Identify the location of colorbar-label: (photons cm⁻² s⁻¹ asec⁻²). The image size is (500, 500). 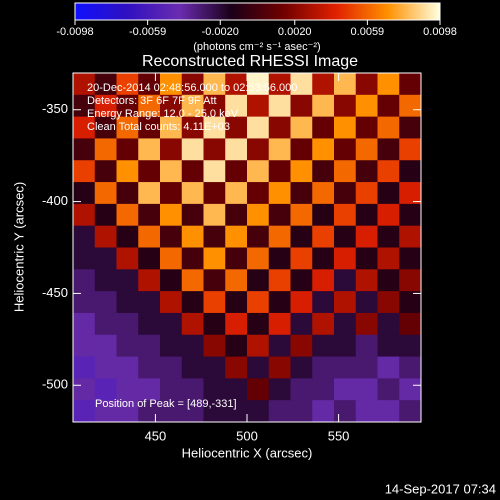
(256, 47).